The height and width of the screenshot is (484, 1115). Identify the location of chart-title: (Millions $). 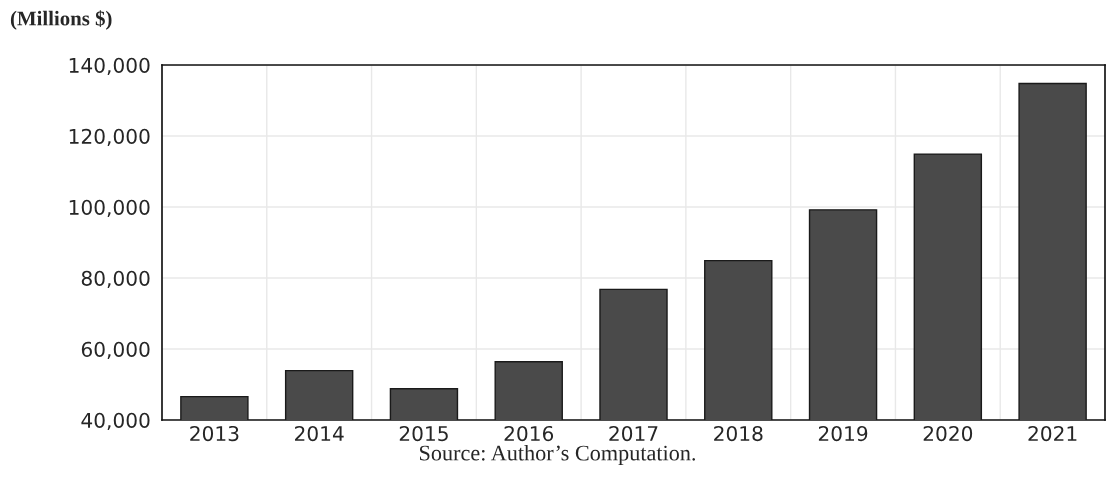
(61, 20).